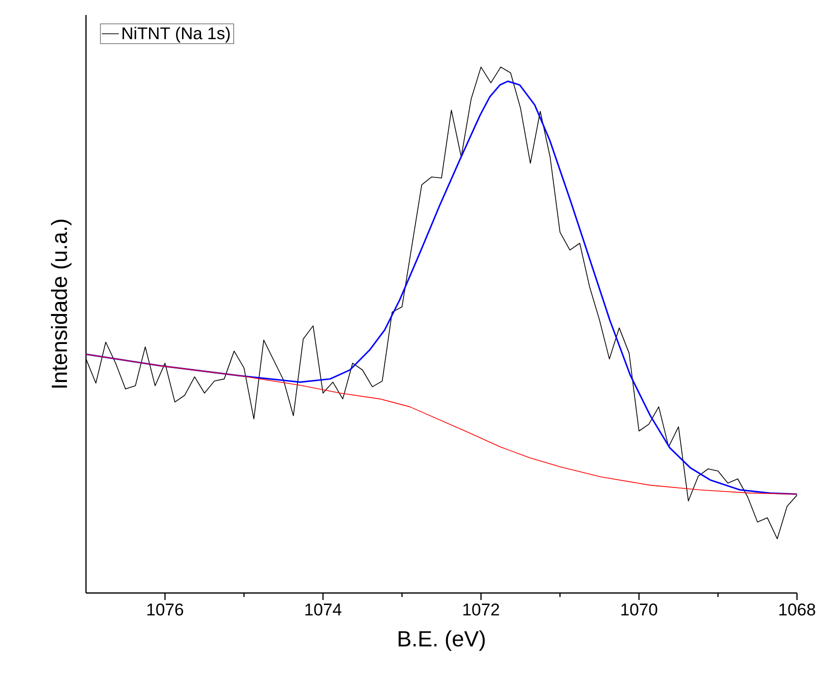 The height and width of the screenshot is (688, 825). I want to click on x-tick-label: 1076, so click(165, 610).